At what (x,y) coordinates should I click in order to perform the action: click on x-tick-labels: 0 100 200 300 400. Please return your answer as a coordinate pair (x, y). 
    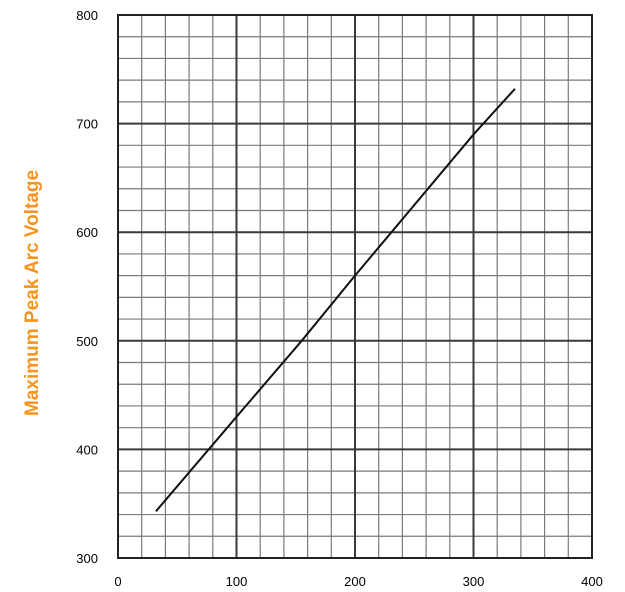
    Looking at the image, I should click on (358, 581).